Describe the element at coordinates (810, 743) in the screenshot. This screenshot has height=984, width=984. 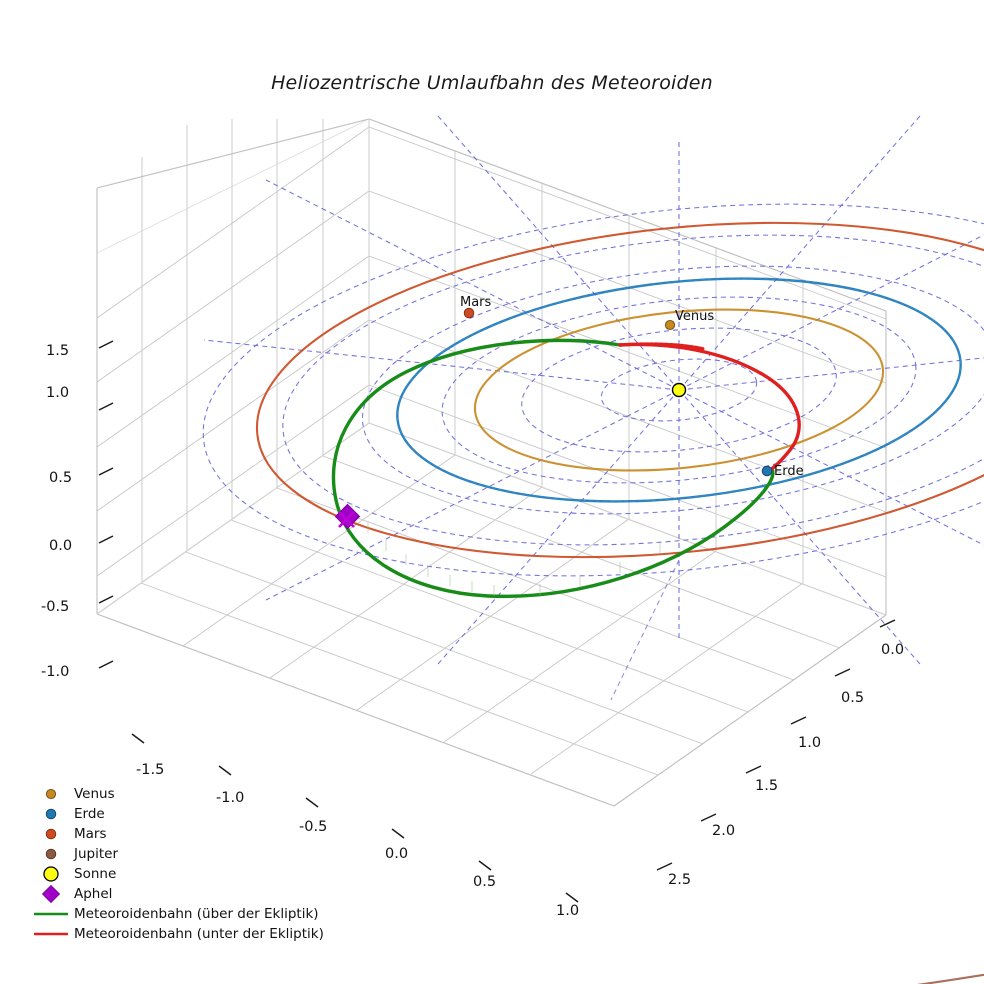
I see `y-tick-label: 1.0` at that location.